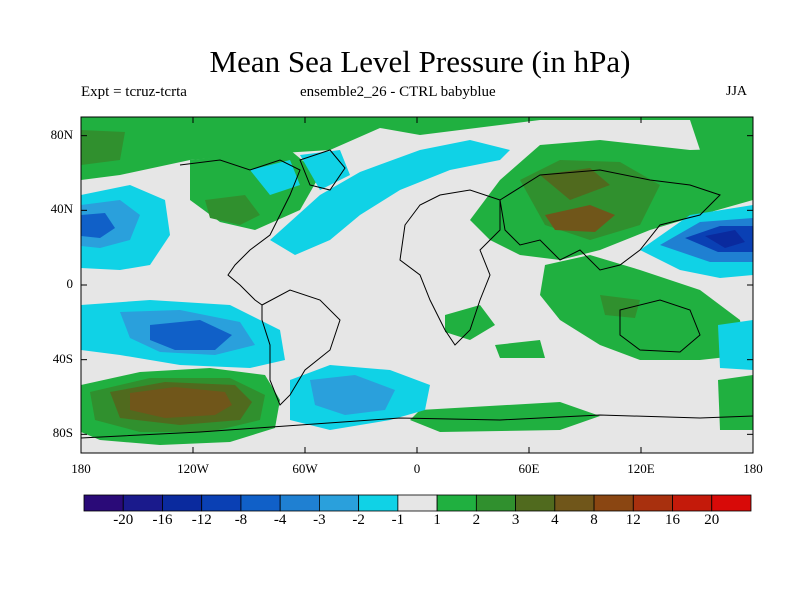 Image resolution: width=800 pixels, height=600 pixels. Describe the element at coordinates (725, 239) in the screenshot. I see `nw-pacific-negative-inner` at that location.